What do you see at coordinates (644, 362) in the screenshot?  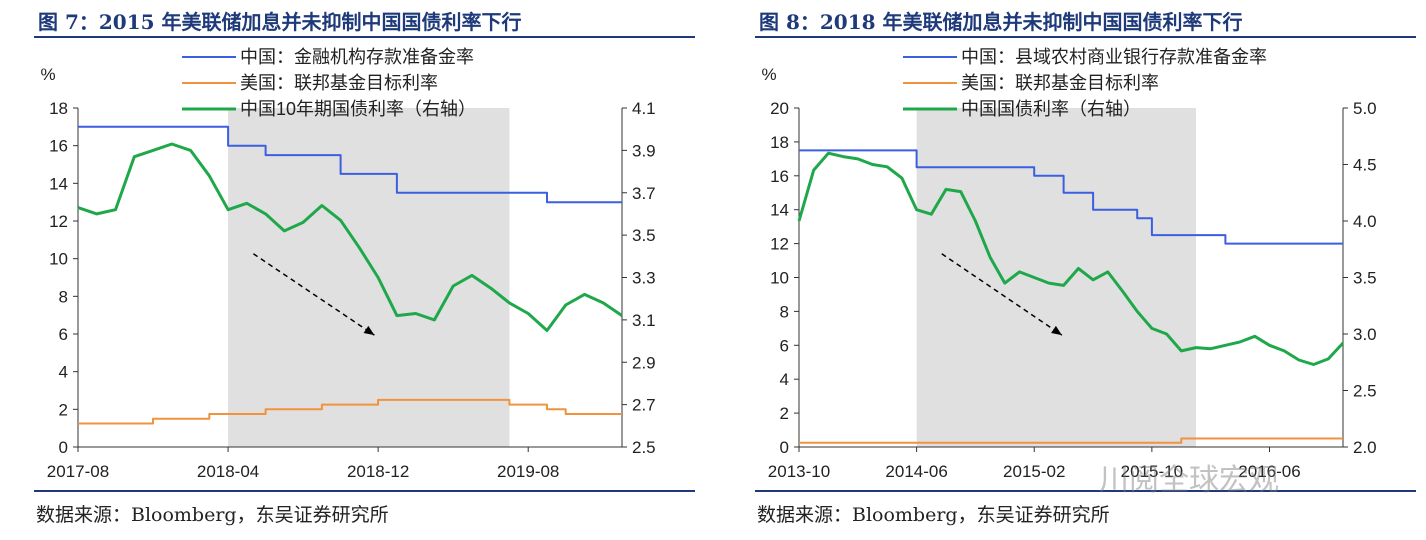 I see `right-tick-label: 2.9` at bounding box center [644, 362].